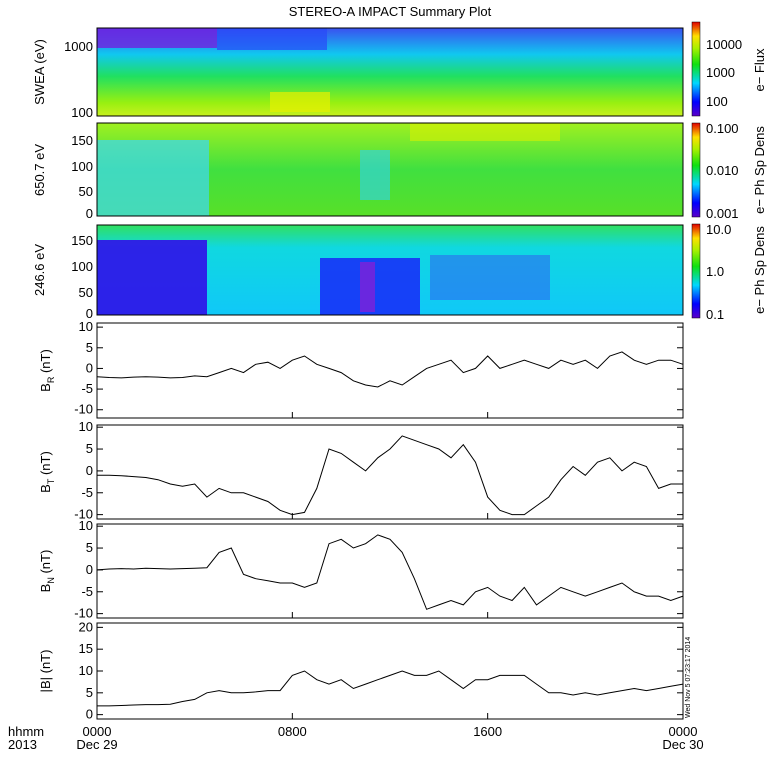 The width and height of the screenshot is (780, 780). I want to click on line-panel-4: 20 15 10 5 0 |B| (nT), so click(361, 670).